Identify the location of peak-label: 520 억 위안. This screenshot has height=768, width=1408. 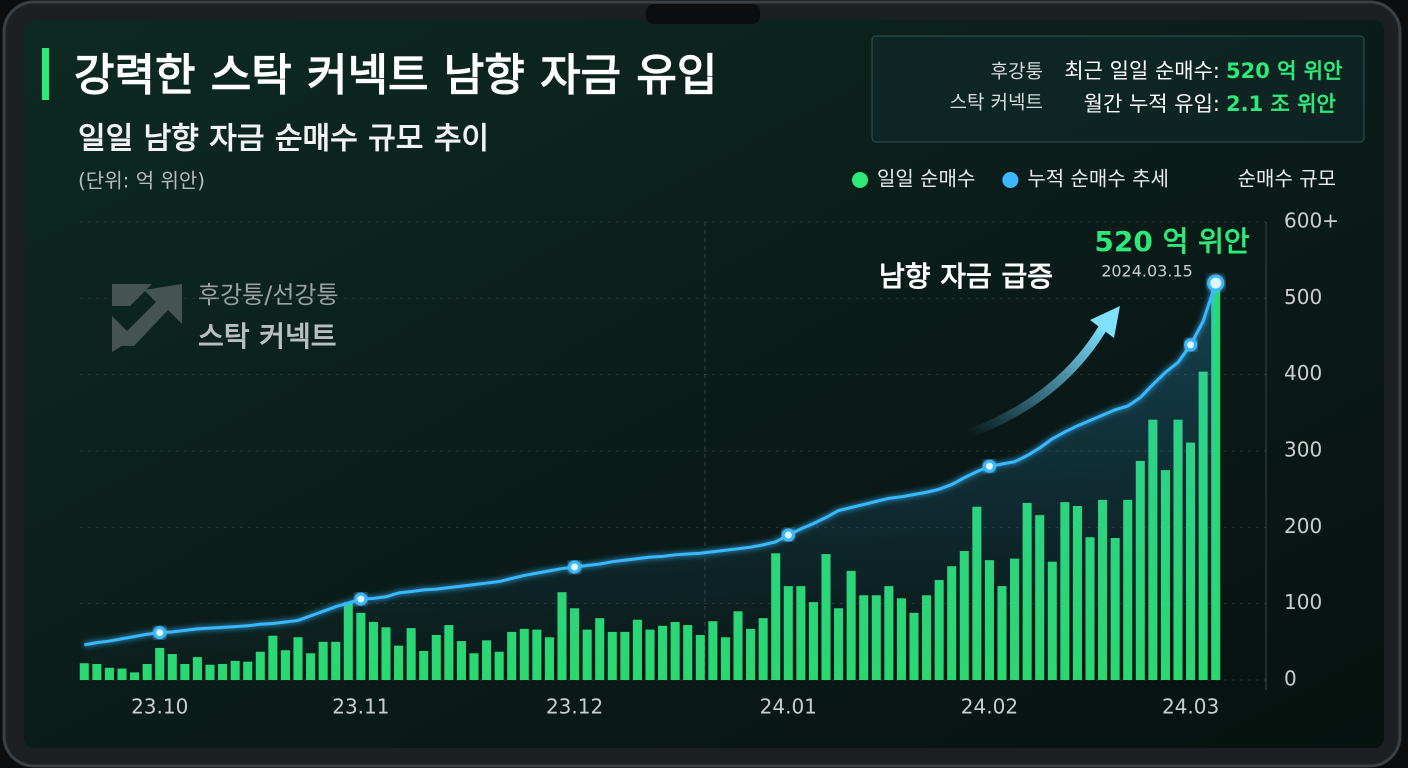
(1171, 241).